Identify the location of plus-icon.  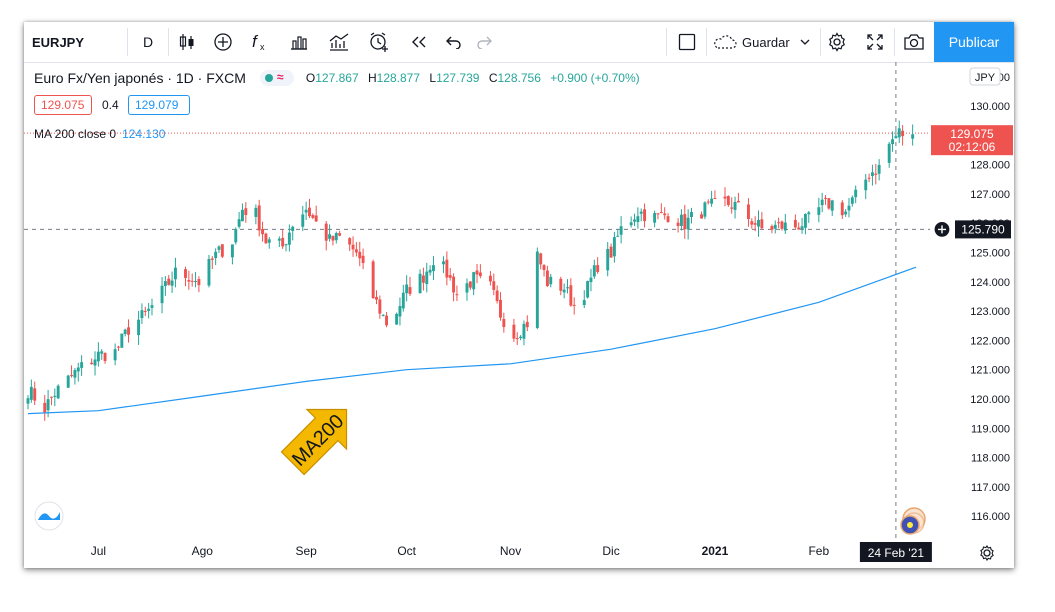
(942, 229).